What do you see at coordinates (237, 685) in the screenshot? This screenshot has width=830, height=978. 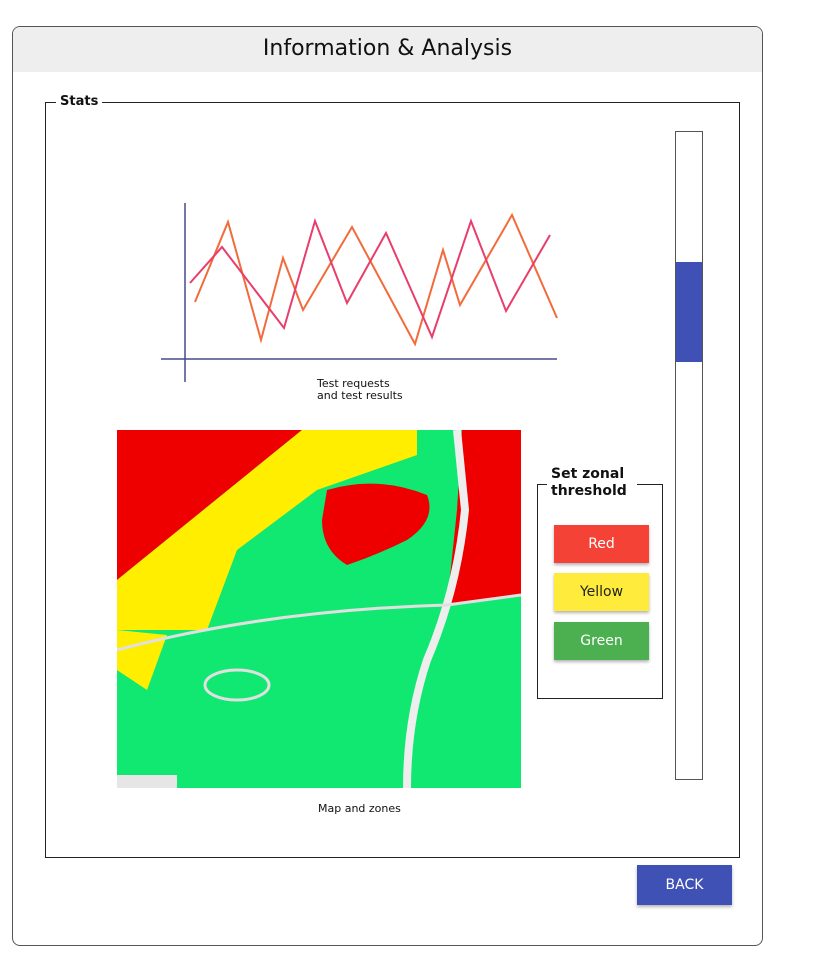 I see `track` at bounding box center [237, 685].